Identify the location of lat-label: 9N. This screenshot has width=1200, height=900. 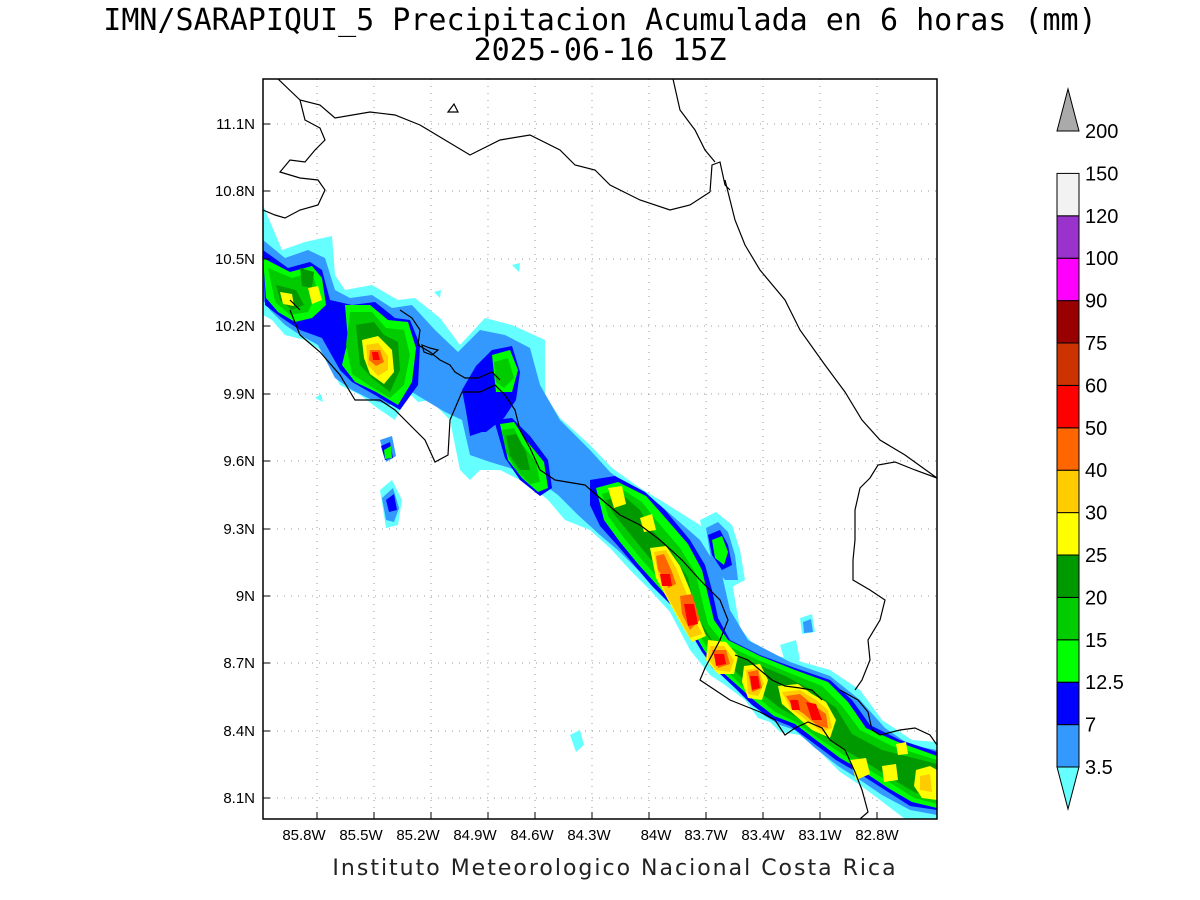
(245, 596).